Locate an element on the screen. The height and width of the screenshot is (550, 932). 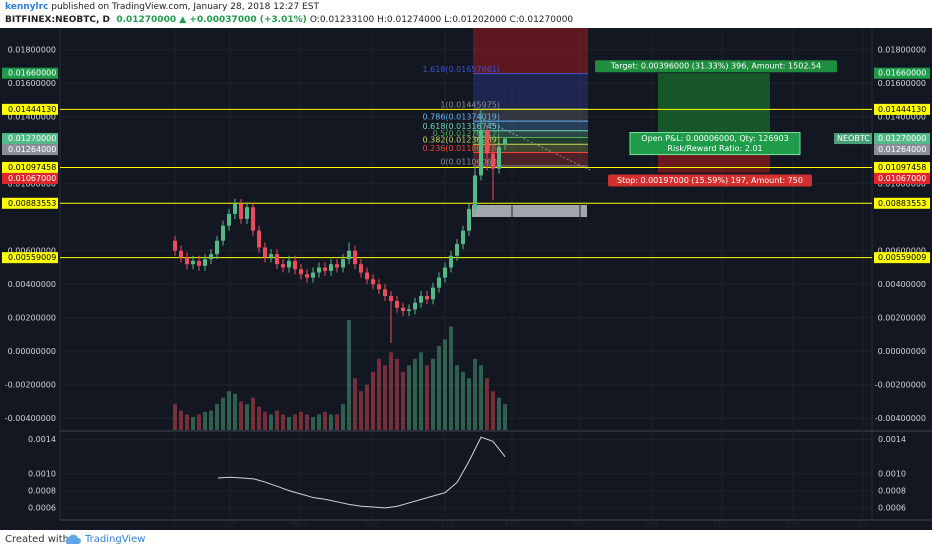
footer: Created with TradingView is located at coordinates (466, 540).